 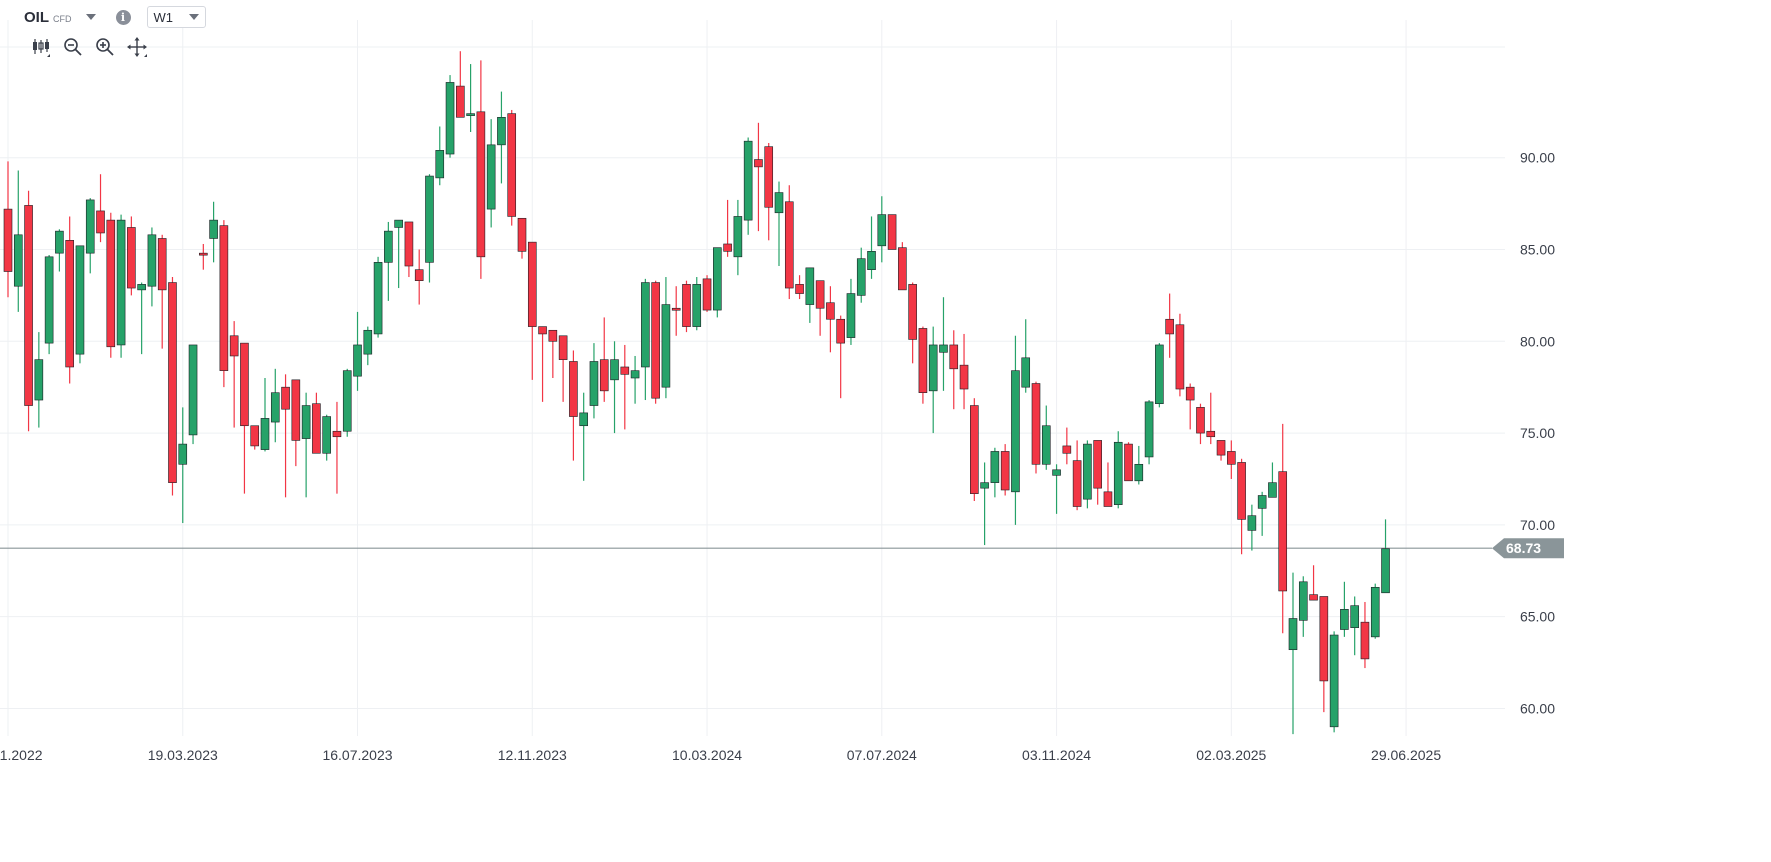 I want to click on x-tick-label: 07.07.2024, so click(x=882, y=755).